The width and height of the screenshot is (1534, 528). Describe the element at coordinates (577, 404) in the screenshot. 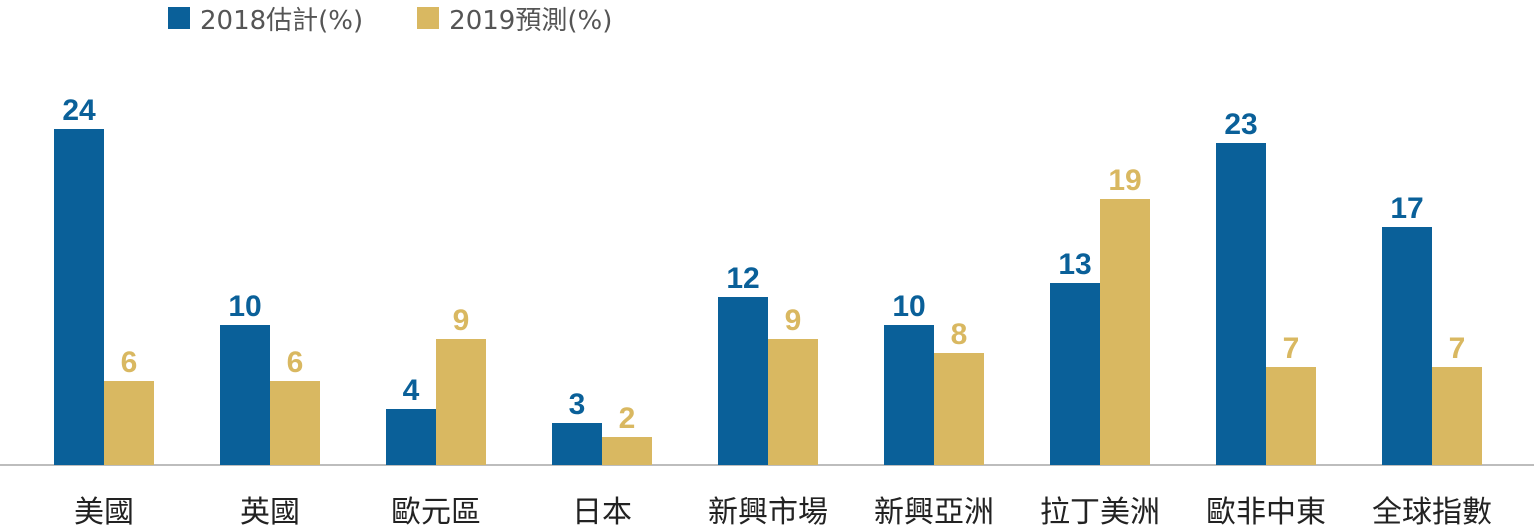

I see `value-label-2018-3: 3` at that location.